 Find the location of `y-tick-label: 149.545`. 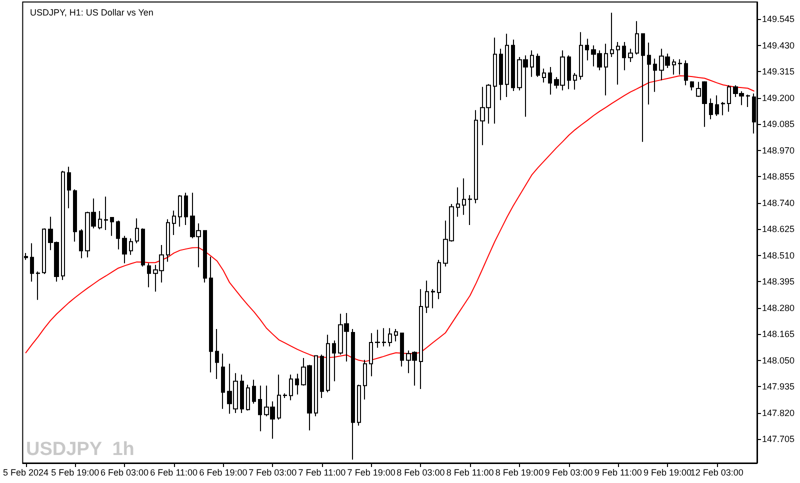

y-tick-label: 149.545 is located at coordinates (778, 19).